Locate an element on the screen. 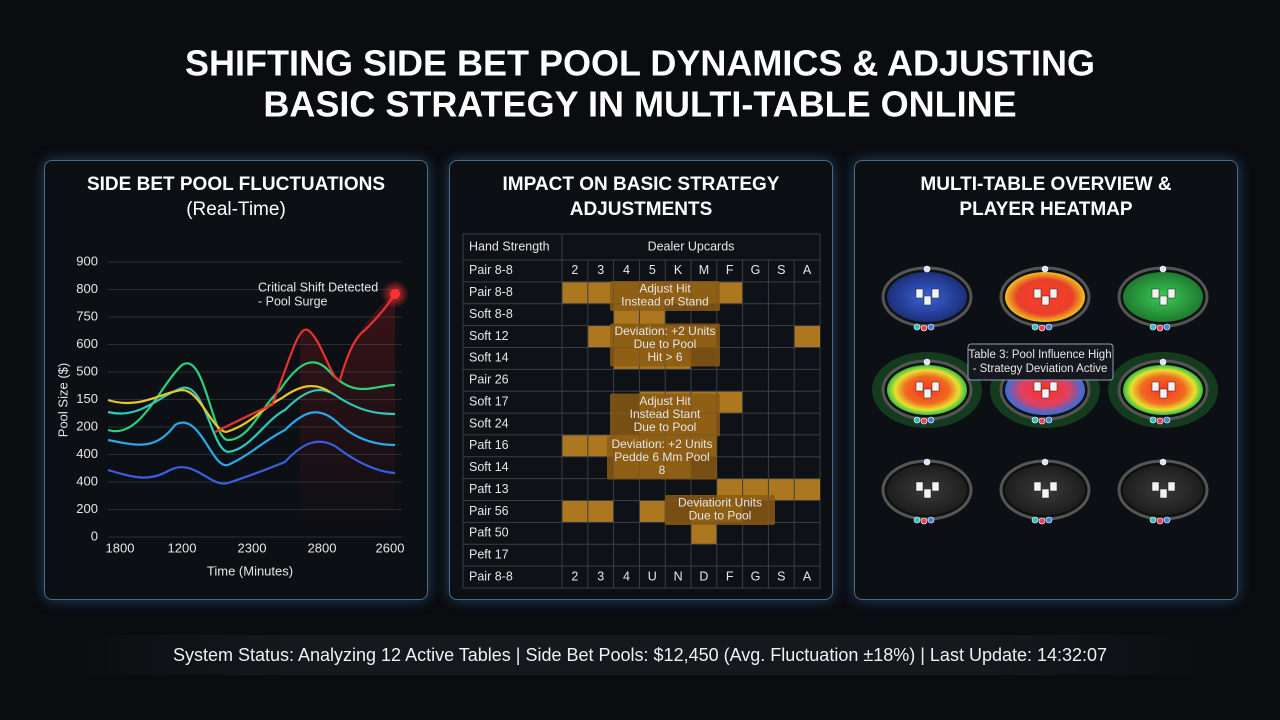 This screenshot has width=1280, height=720. x-tick-label: 2300 is located at coordinates (252, 547).